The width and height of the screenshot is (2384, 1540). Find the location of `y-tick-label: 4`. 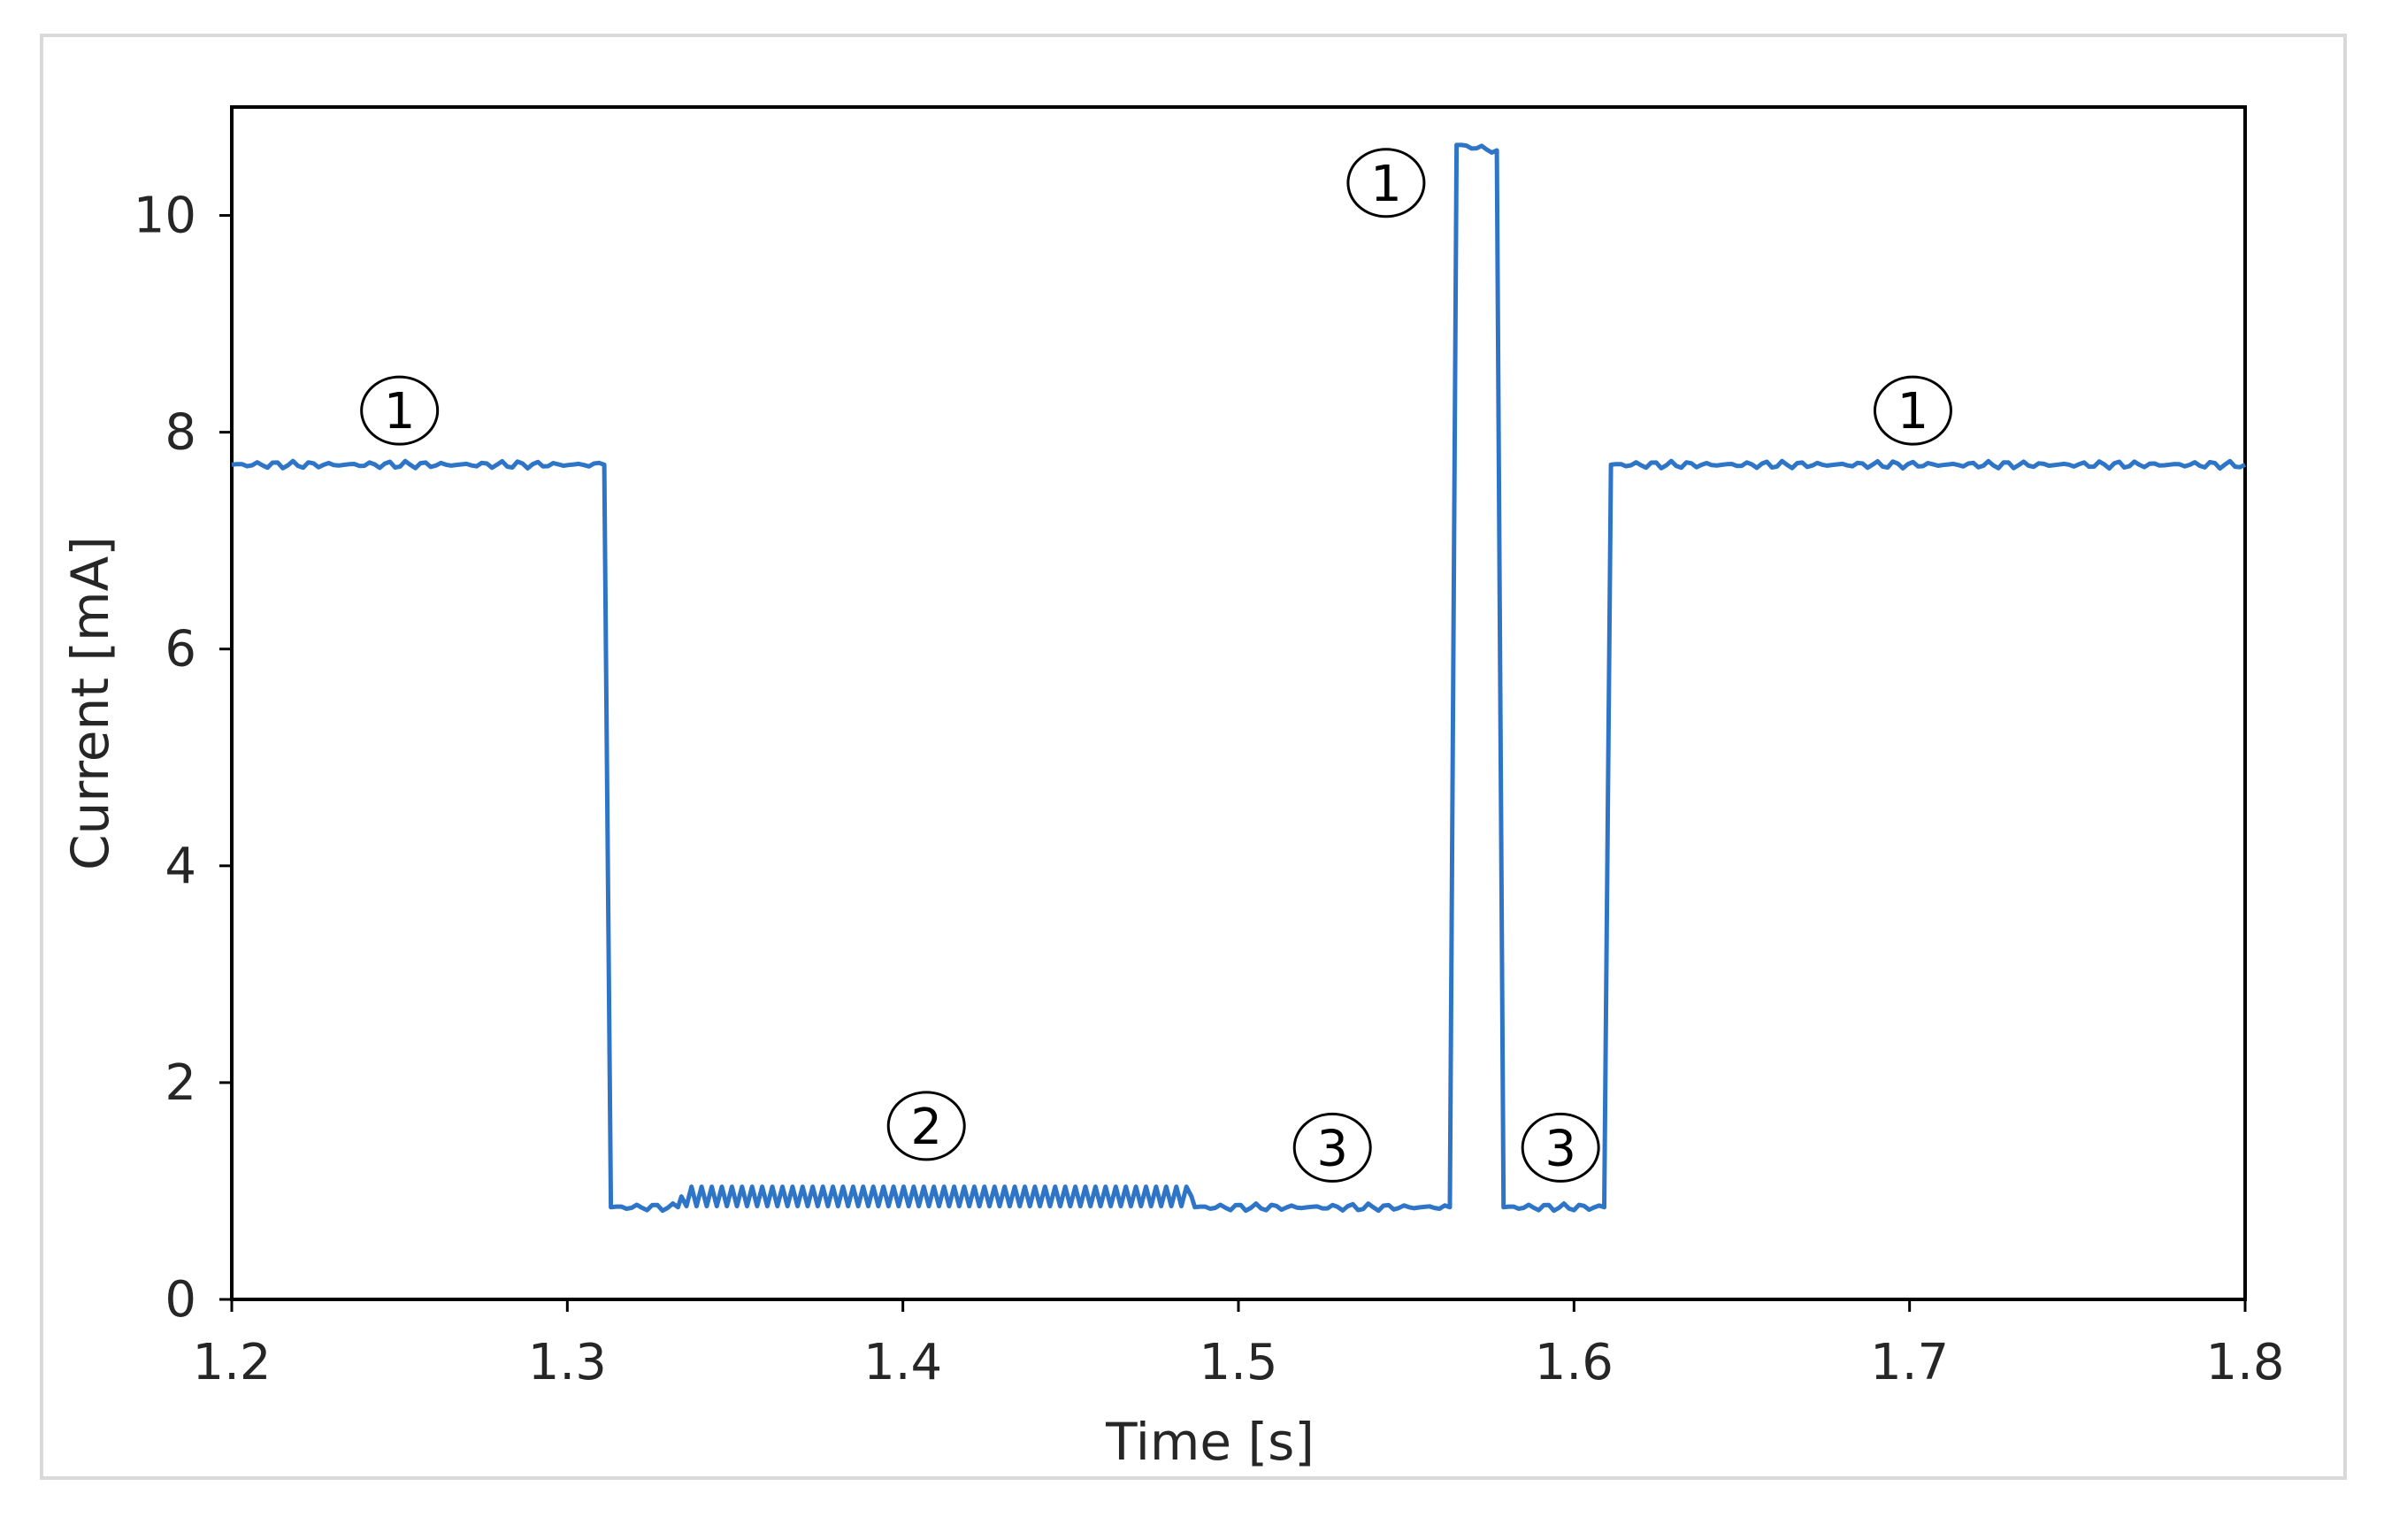

y-tick-label: 4 is located at coordinates (180, 866).